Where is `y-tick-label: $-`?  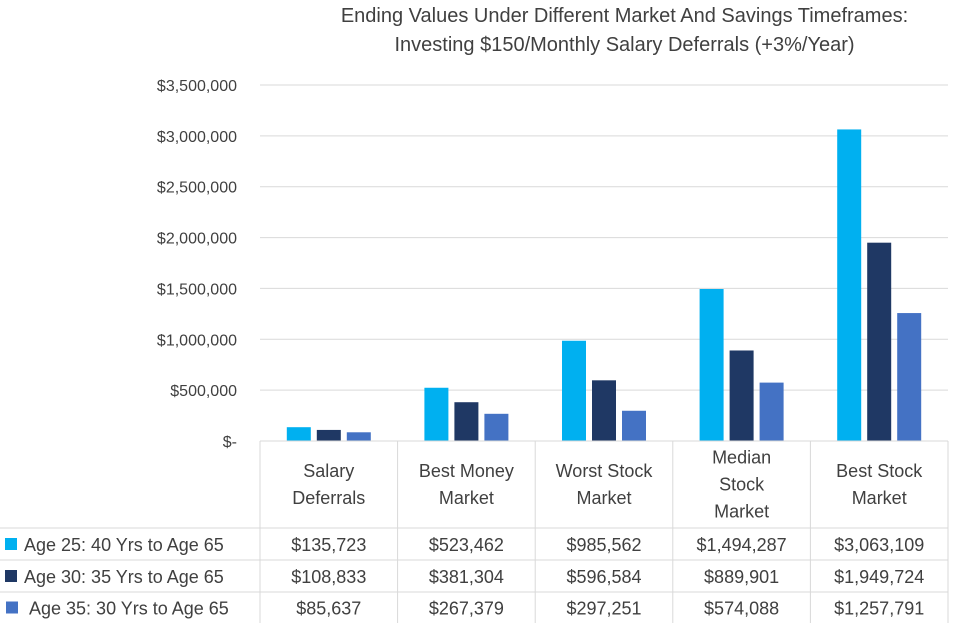 y-tick-label: $- is located at coordinates (230, 442).